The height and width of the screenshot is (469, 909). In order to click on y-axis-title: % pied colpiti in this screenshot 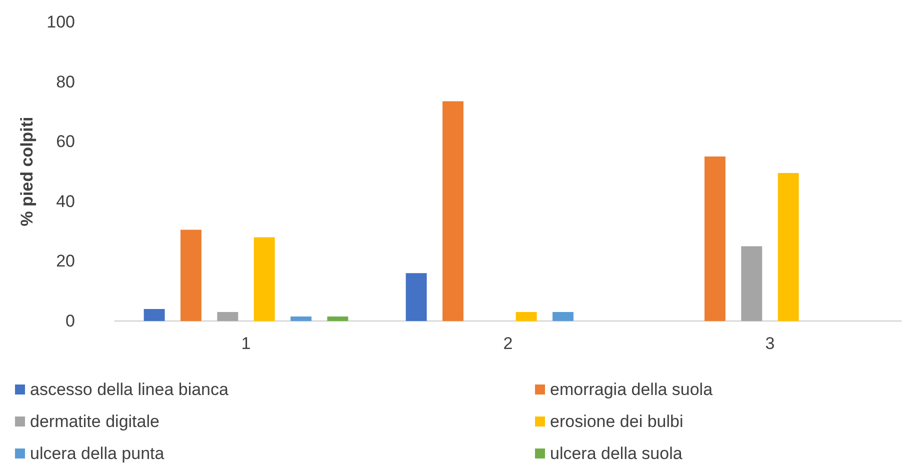, I will do `click(27, 171)`.